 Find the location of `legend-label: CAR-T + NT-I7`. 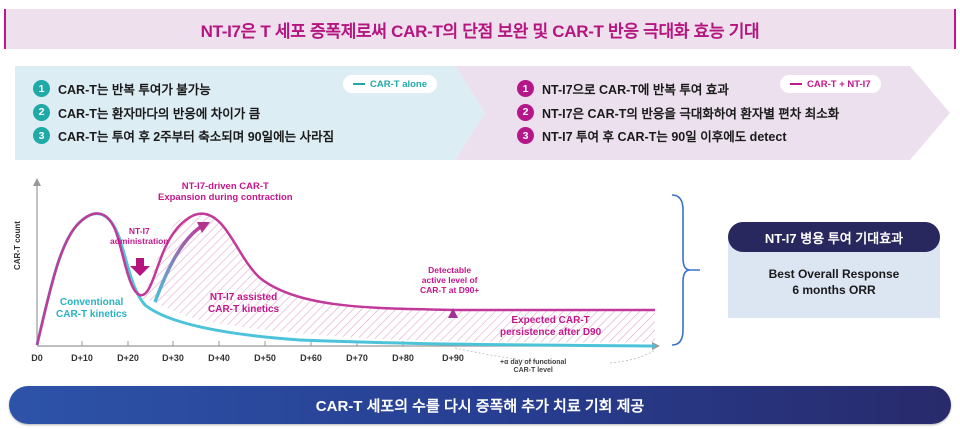

legend-label: CAR-T + NT-I7 is located at coordinates (839, 84).